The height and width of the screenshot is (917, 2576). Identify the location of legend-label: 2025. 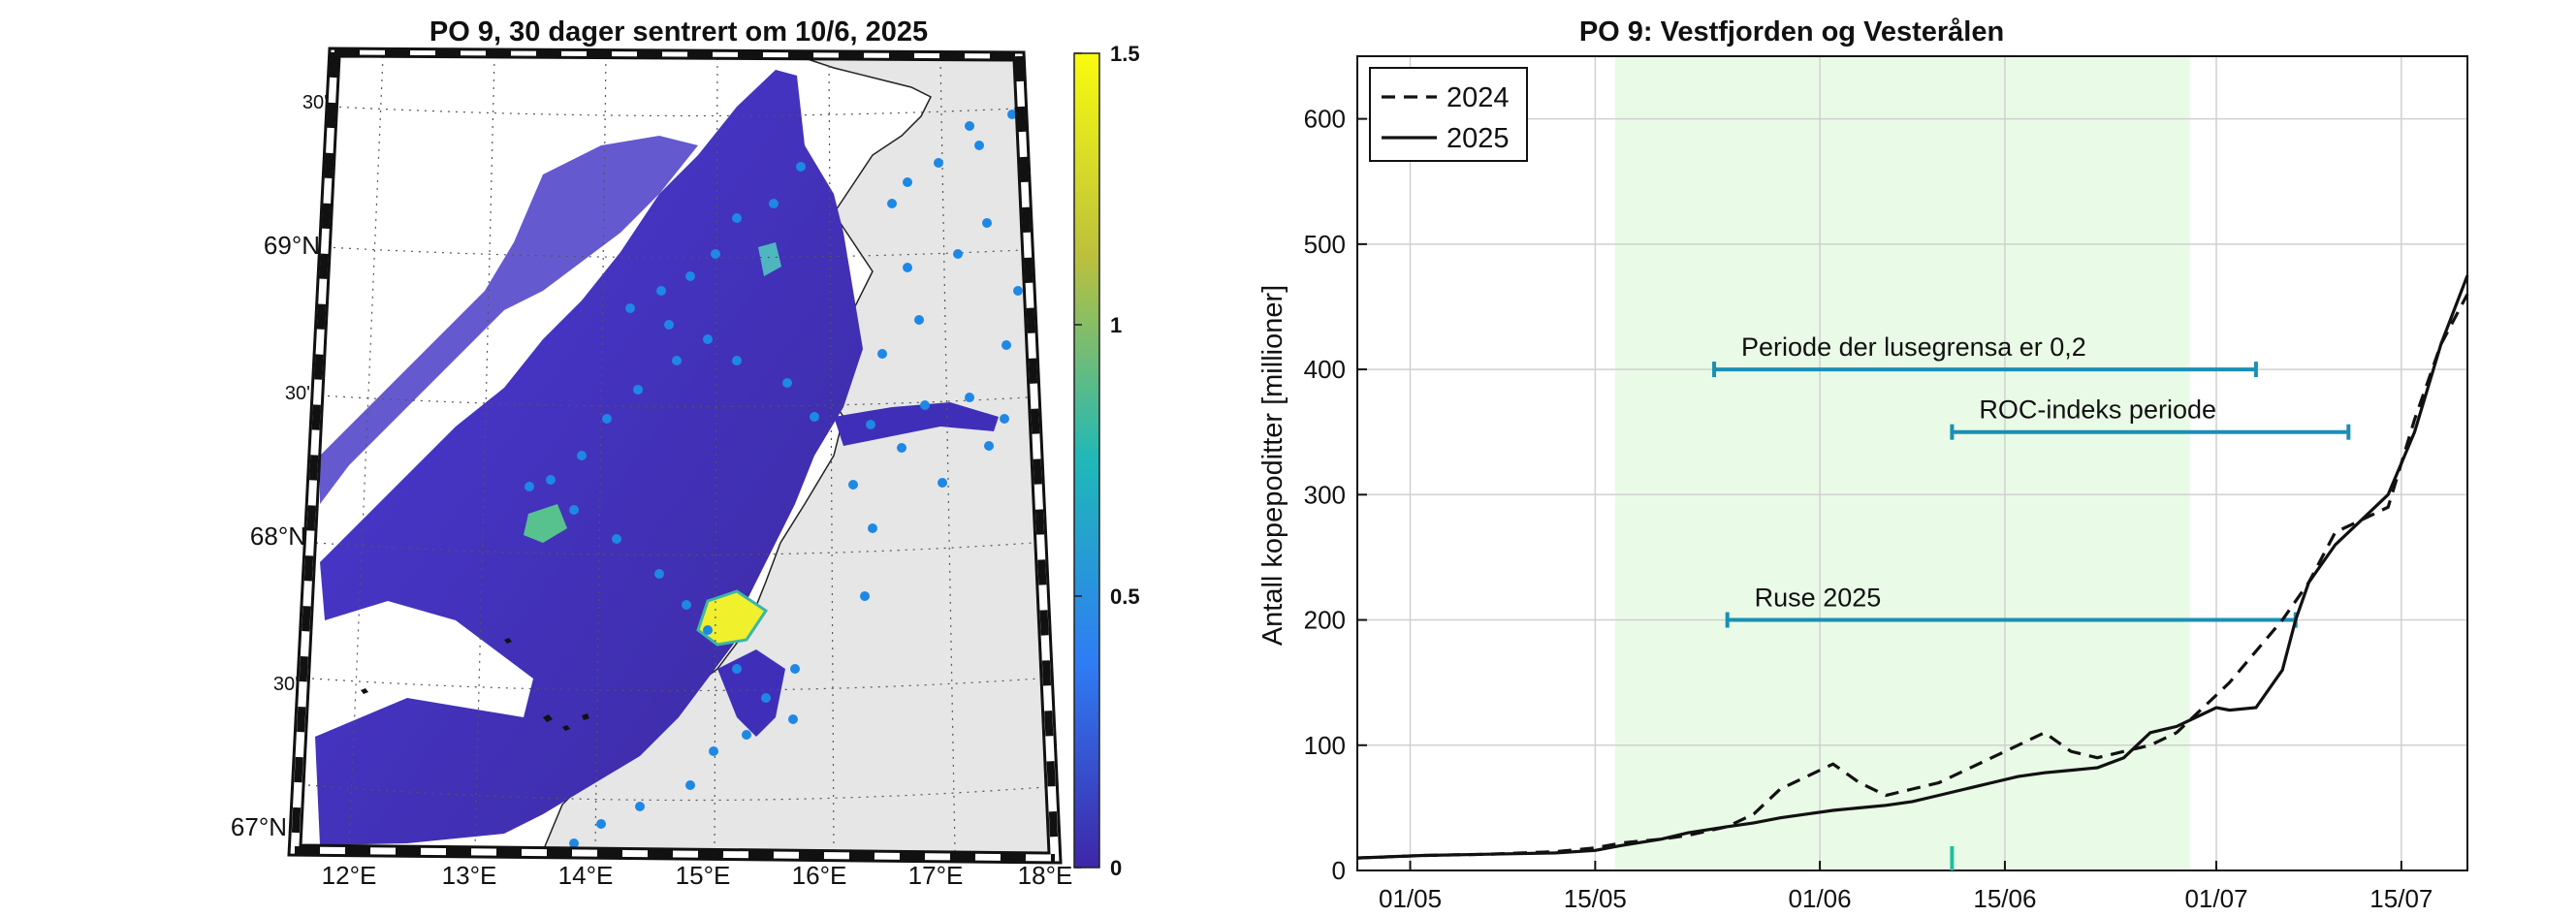
(1478, 138).